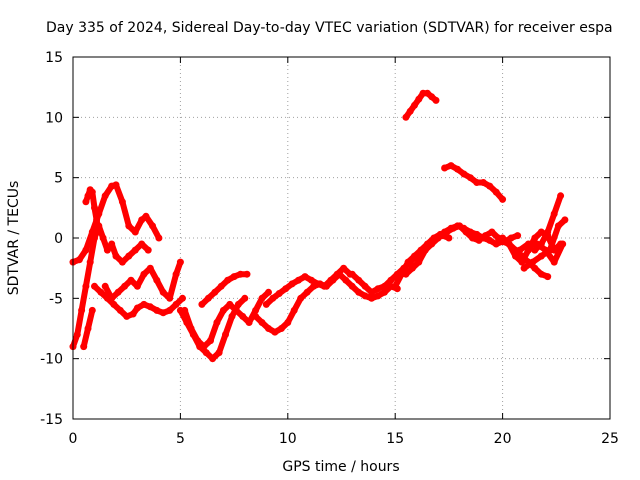  Describe the element at coordinates (54, 118) in the screenshot. I see `y-tick-label: 10` at that location.